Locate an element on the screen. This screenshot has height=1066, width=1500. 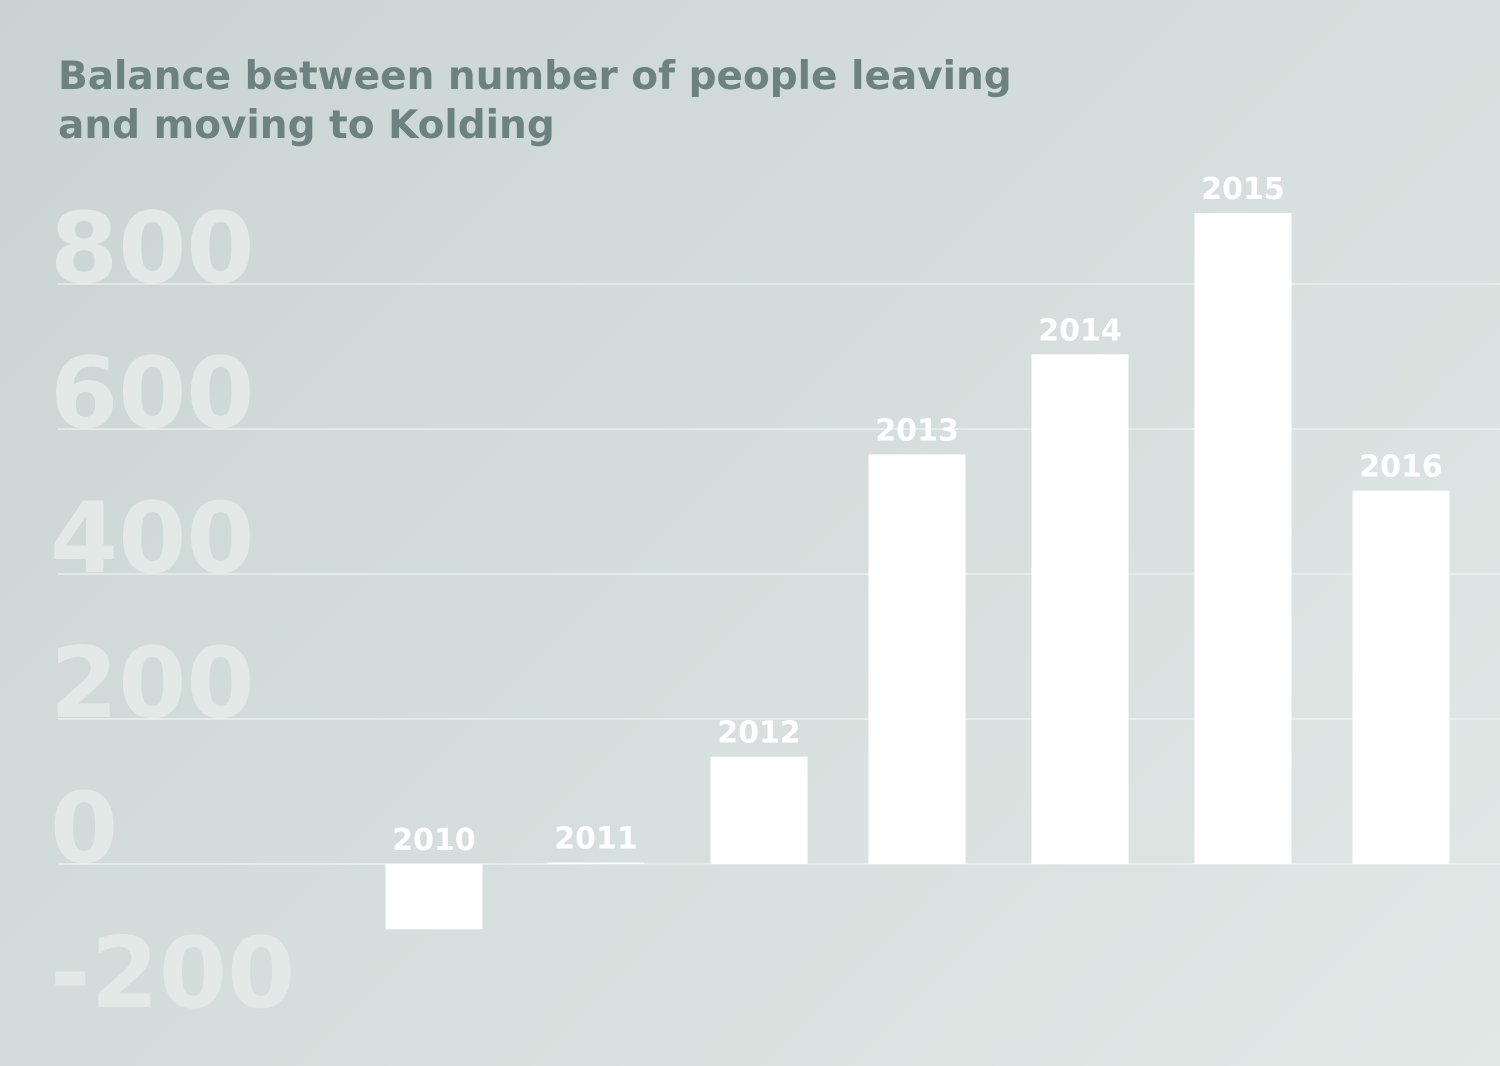
y-tick-label: 800 is located at coordinates (152, 249).